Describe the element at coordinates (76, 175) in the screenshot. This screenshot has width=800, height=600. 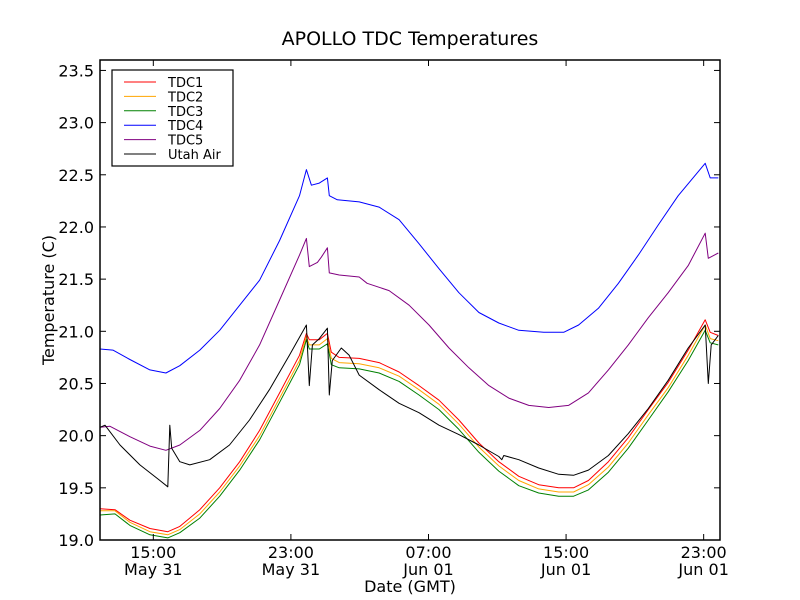
I see `y-tick-label: 22.5` at that location.